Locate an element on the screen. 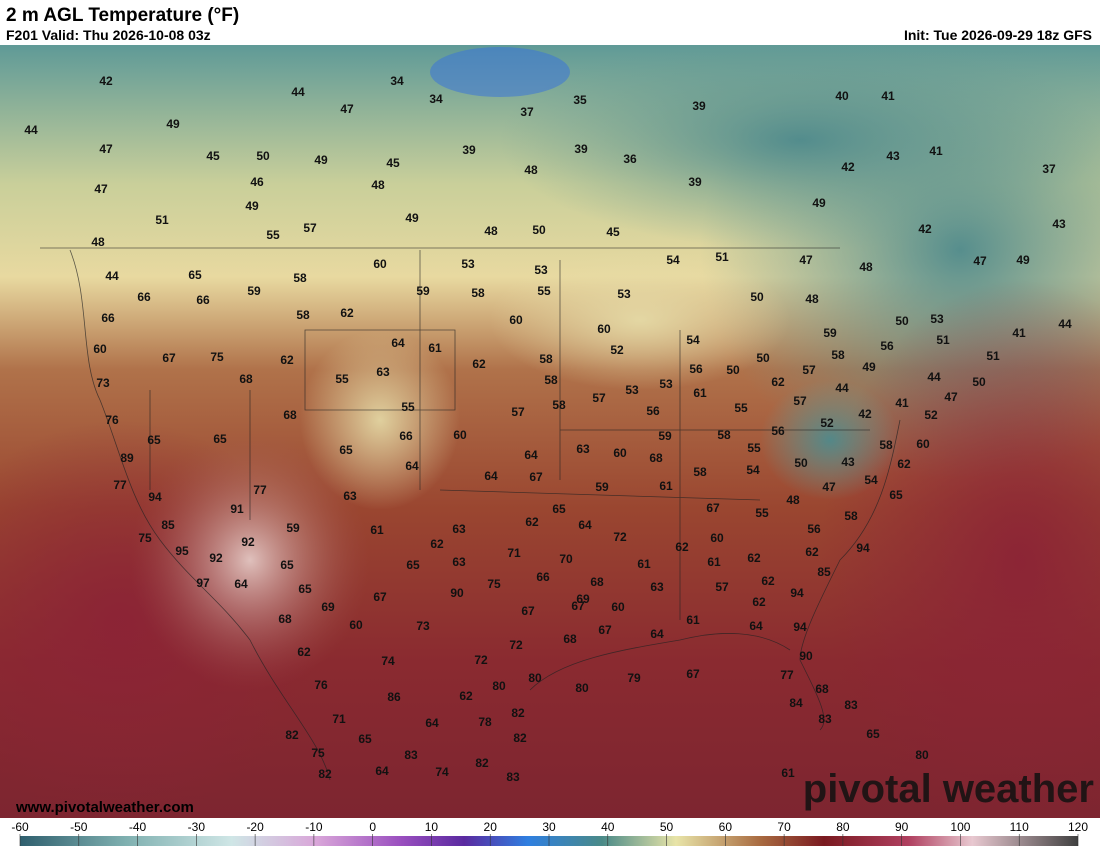 The width and height of the screenshot is (1100, 850). temperature-label: 97 is located at coordinates (203, 583).